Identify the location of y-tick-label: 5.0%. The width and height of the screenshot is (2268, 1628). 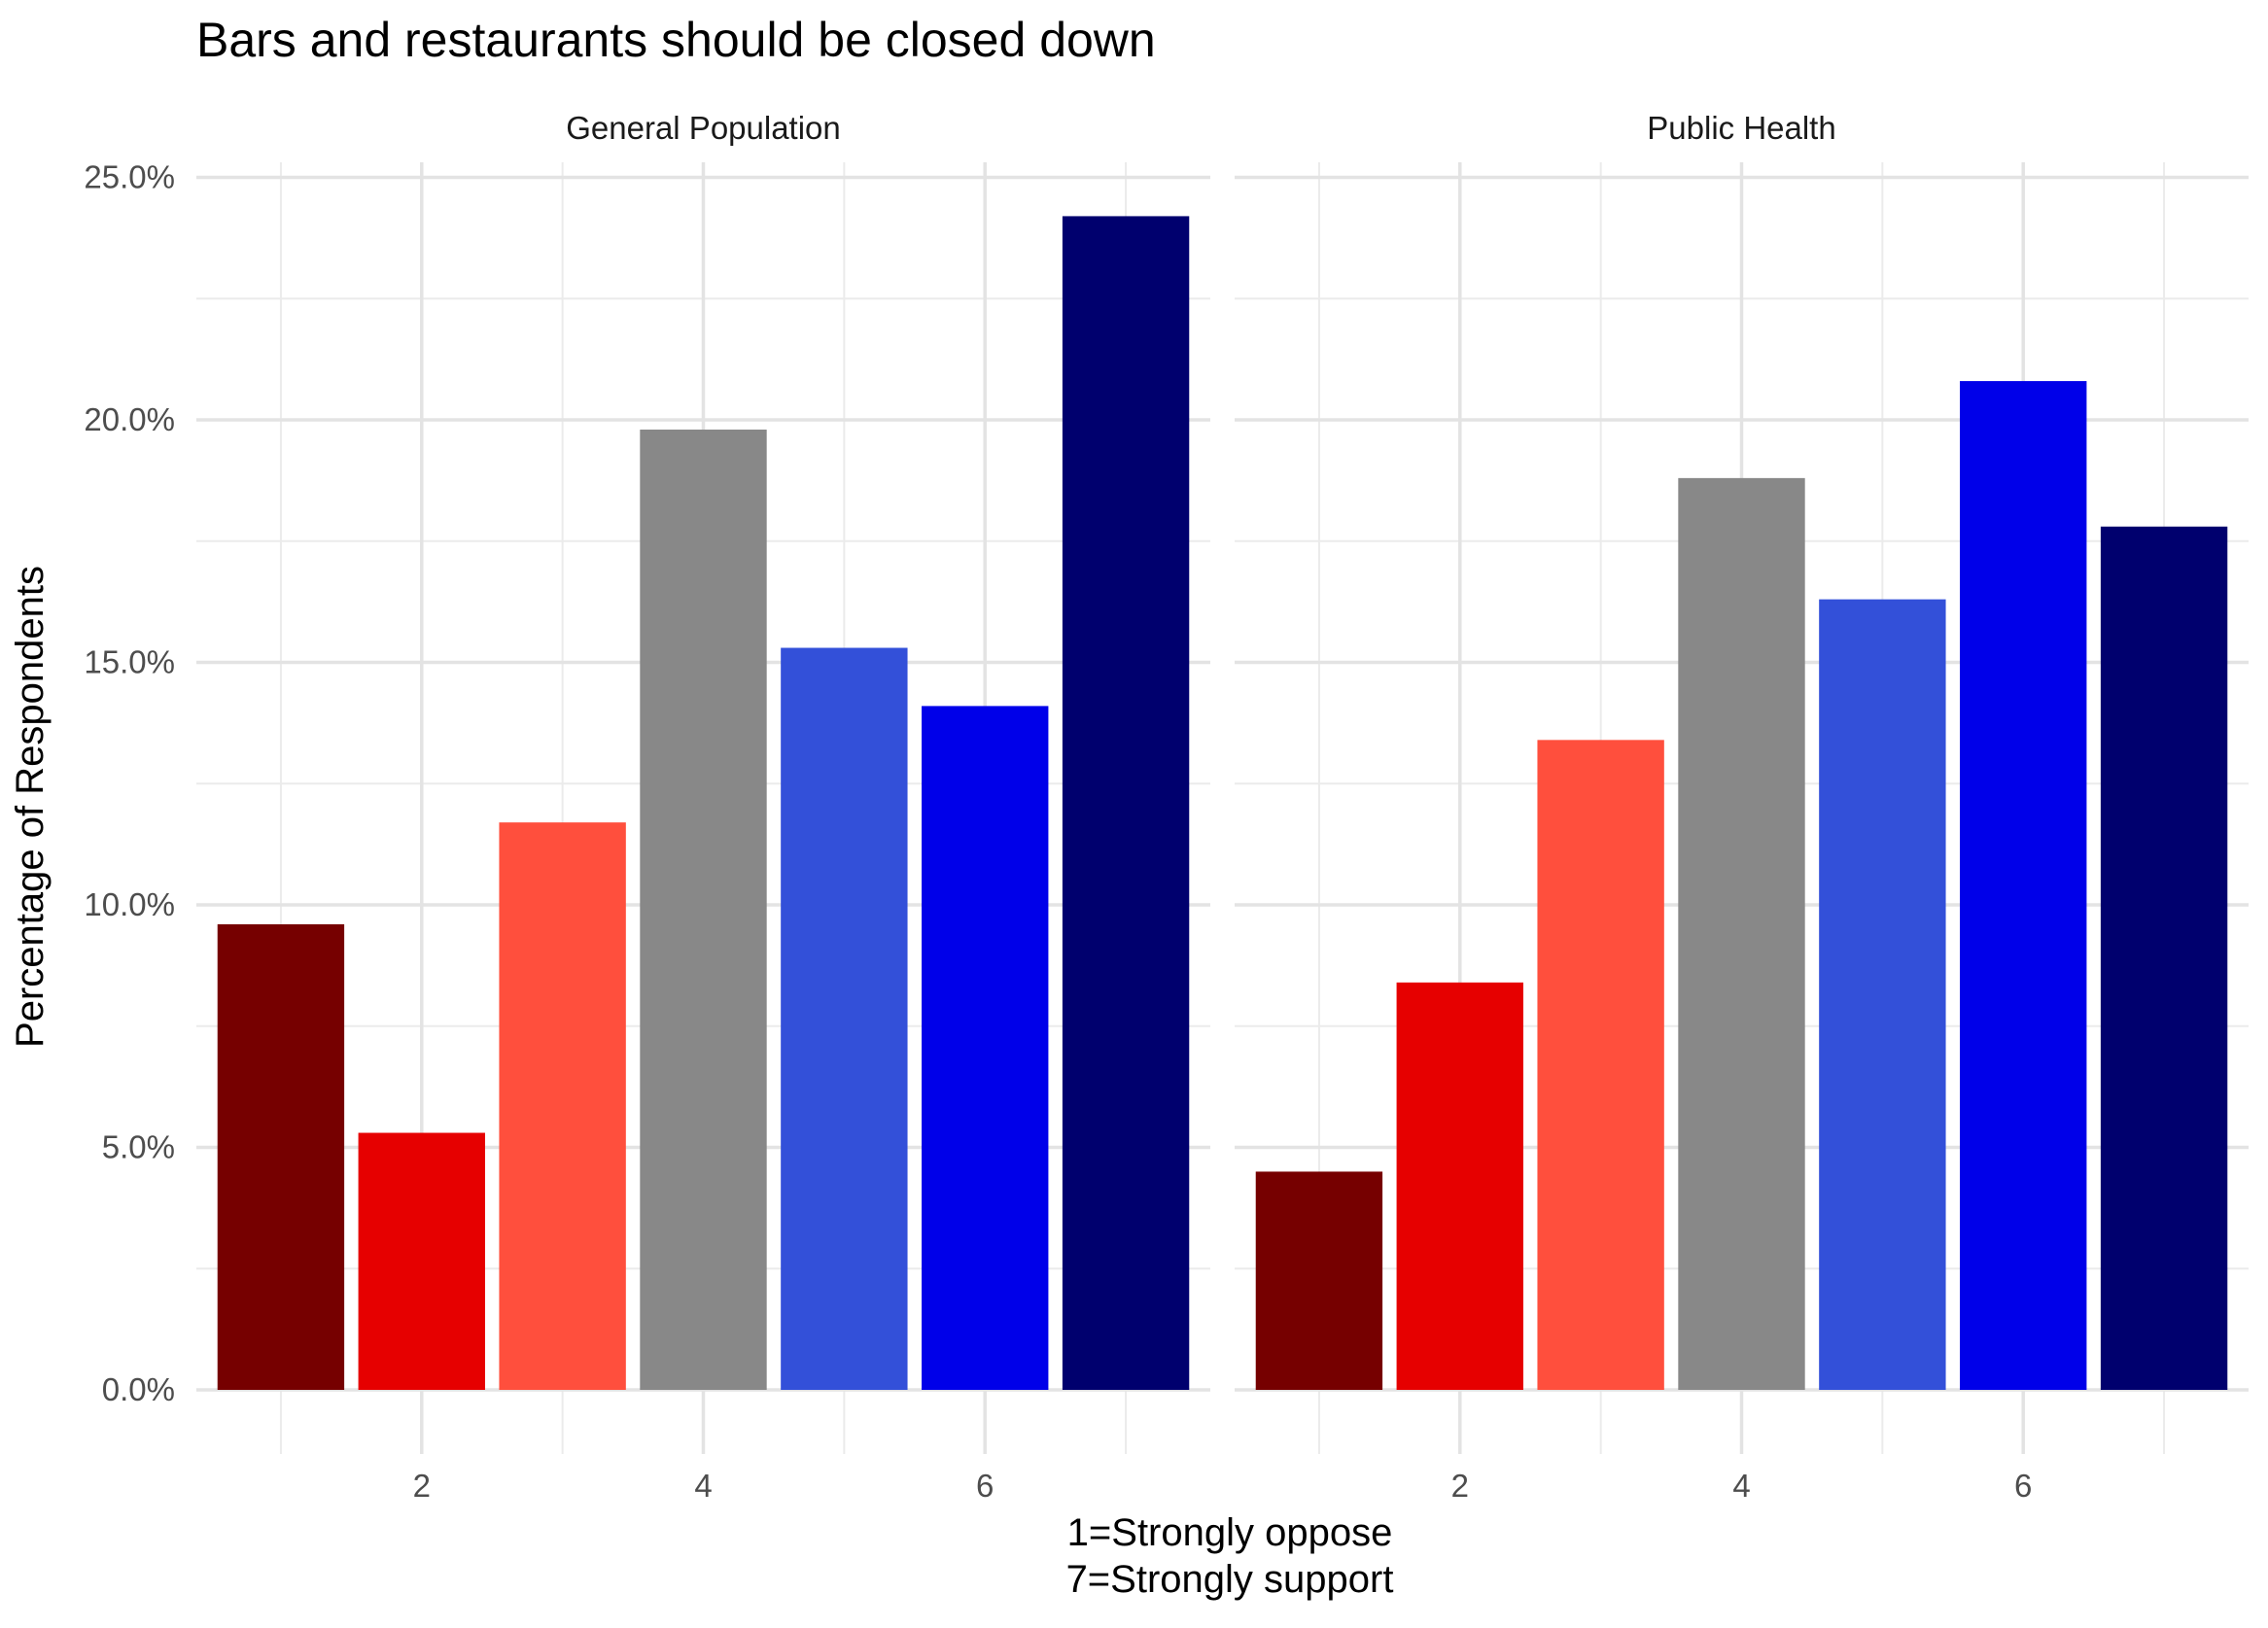
(138, 1147).